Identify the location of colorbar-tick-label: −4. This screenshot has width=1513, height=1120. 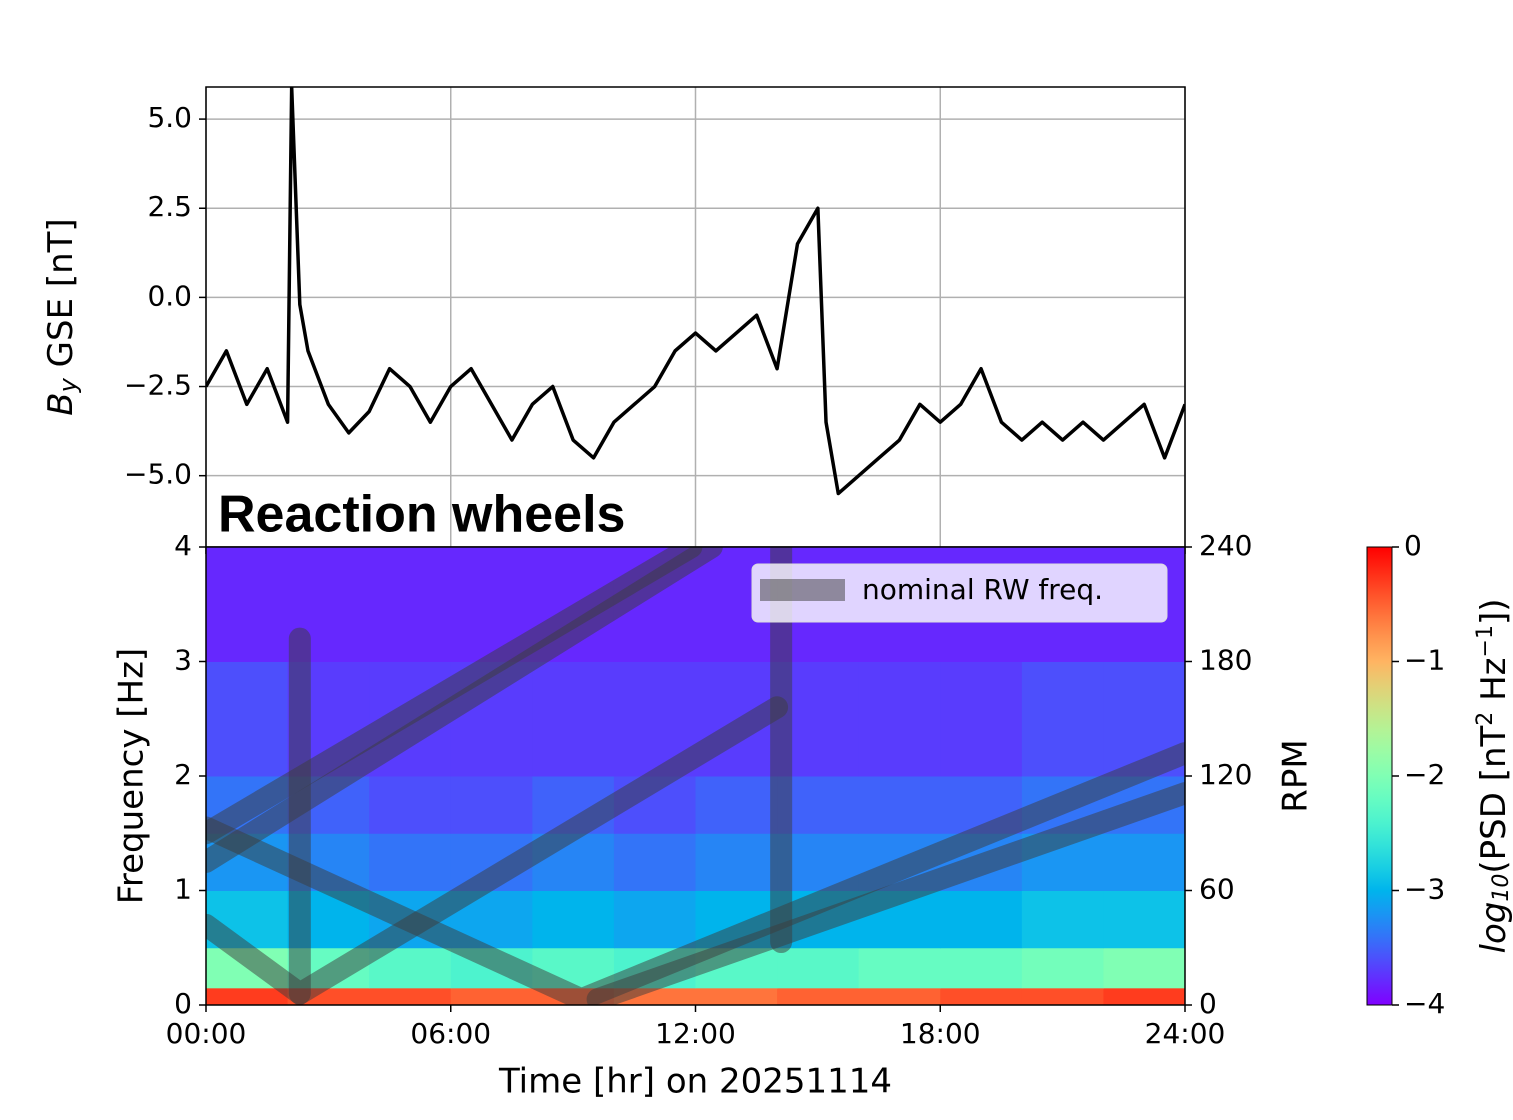
(1424, 1003).